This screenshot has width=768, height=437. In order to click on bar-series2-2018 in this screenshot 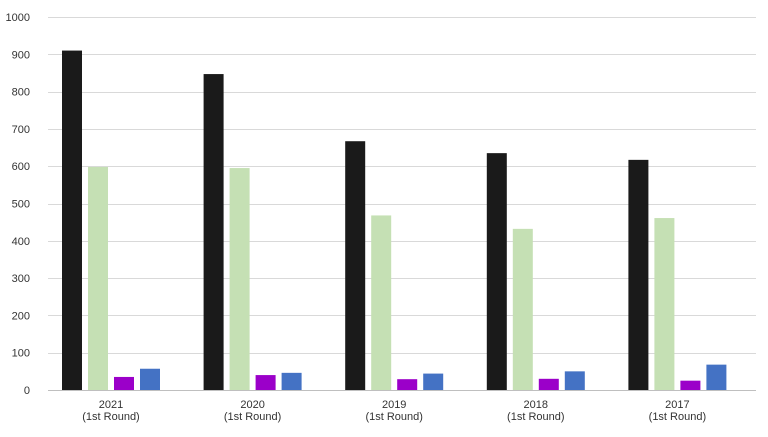, I will do `click(522, 309)`.